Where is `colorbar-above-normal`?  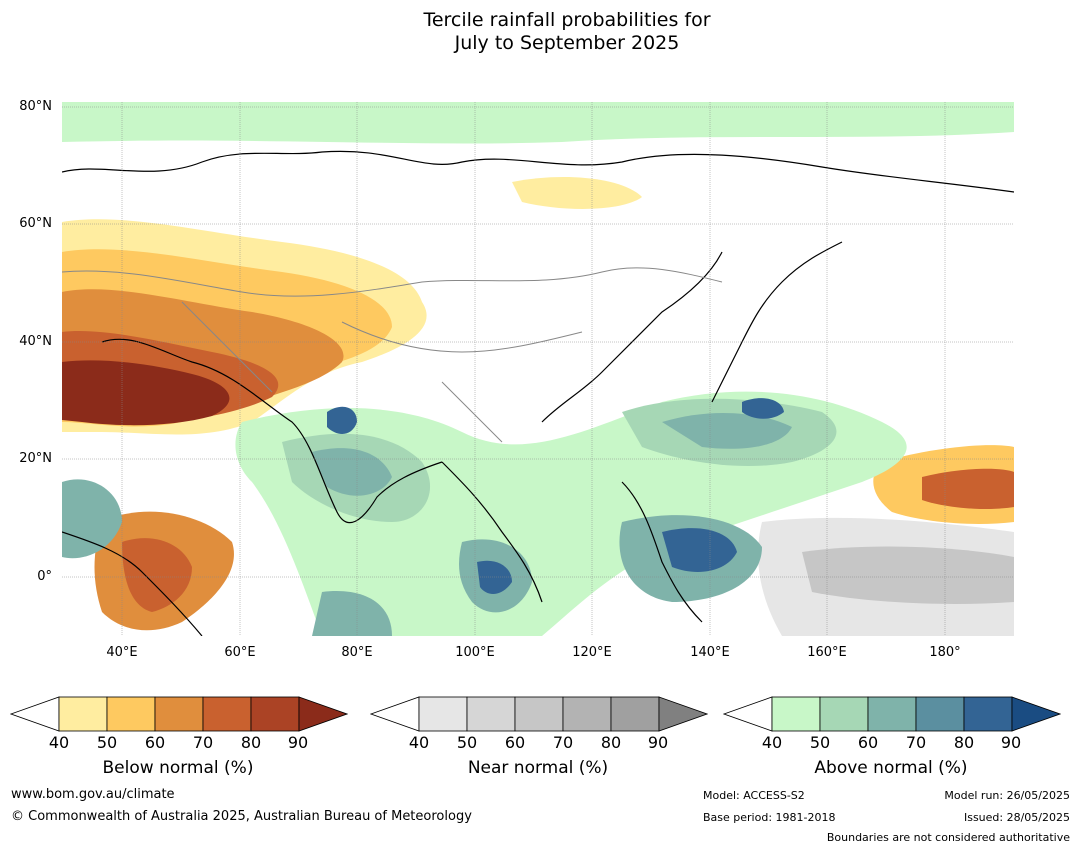 colorbar-above-normal is located at coordinates (892, 714).